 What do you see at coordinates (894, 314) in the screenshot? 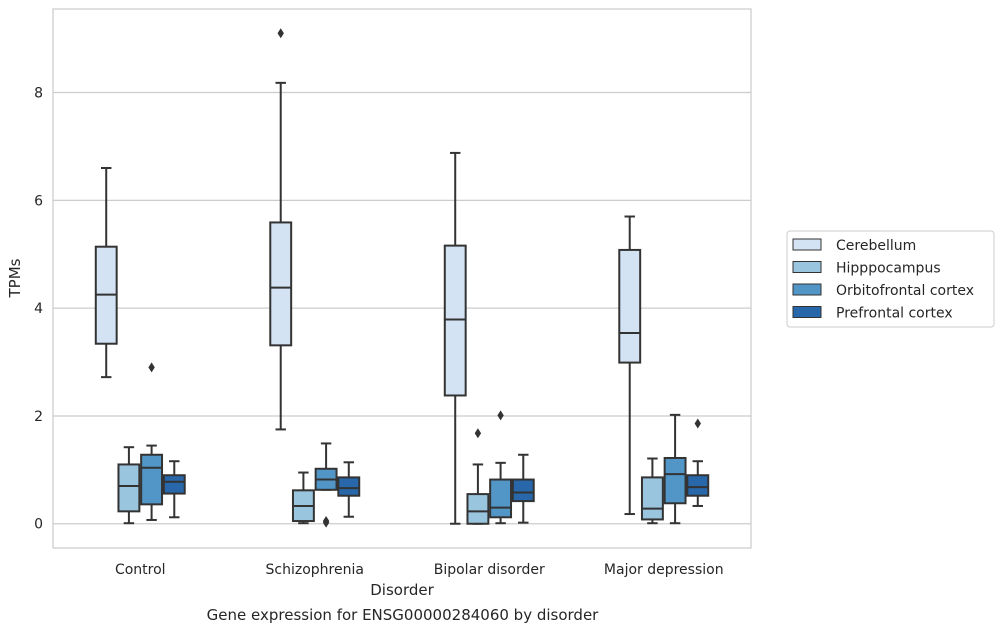
I see `legend-label: Prefrontal cortex` at bounding box center [894, 314].